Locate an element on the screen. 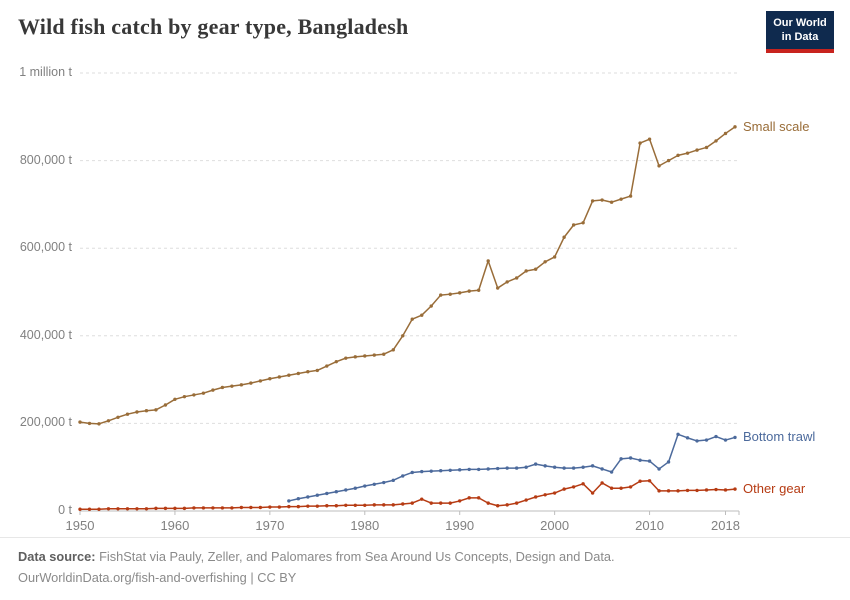 The height and width of the screenshot is (600, 850). x-axis-tick-label: 1960 is located at coordinates (175, 525).